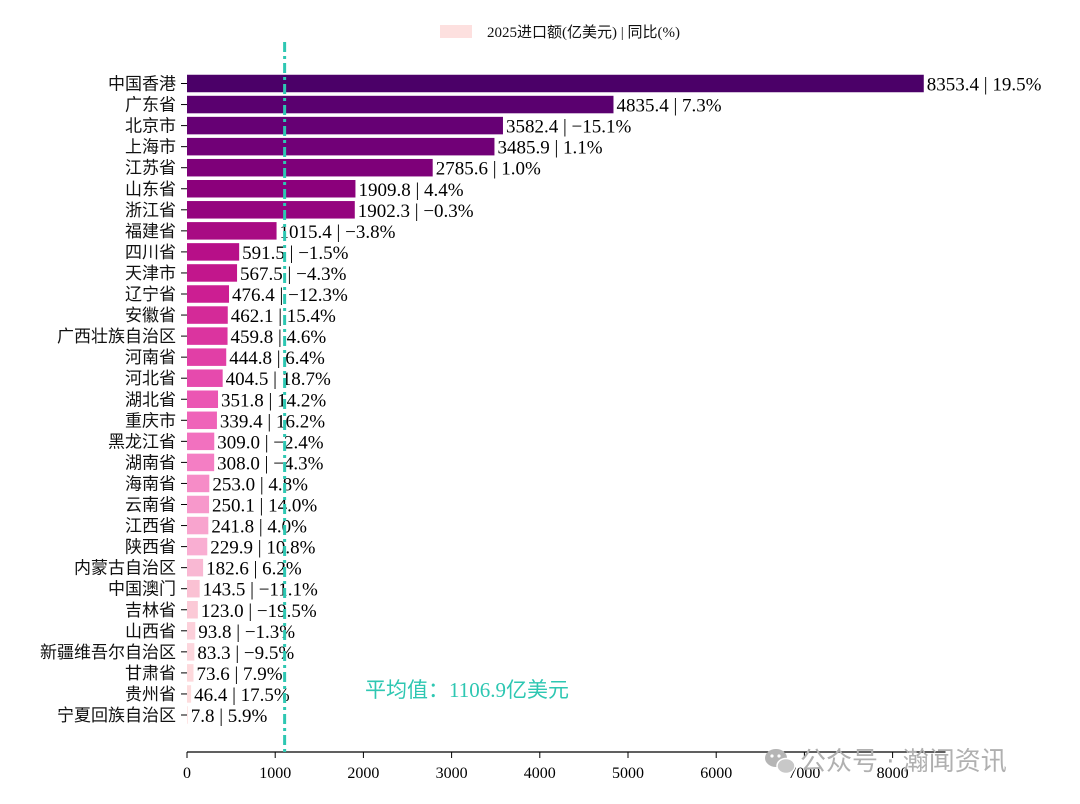  I want to click on value-label: 444.8 | 6.4%, so click(277, 358).